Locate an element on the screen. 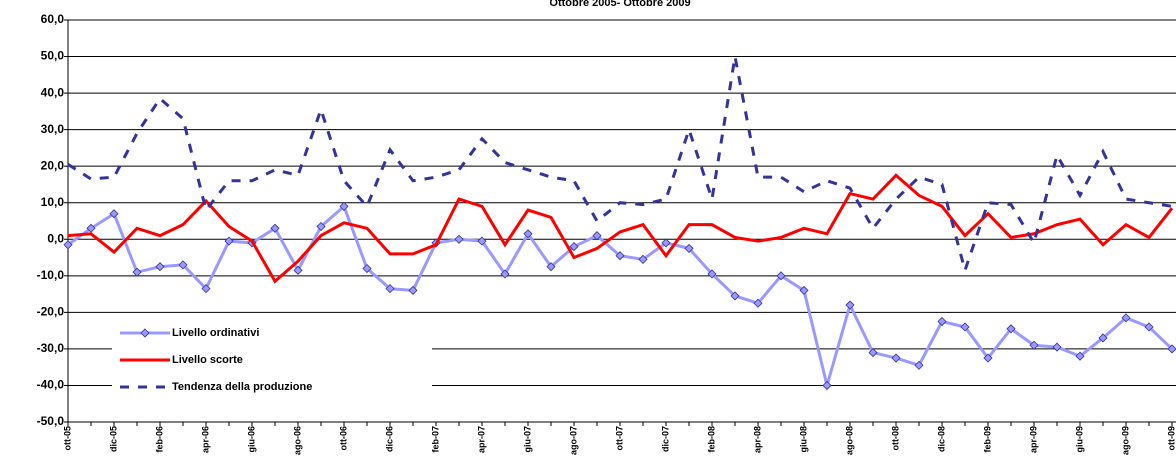  y-tick-label: -50,0 is located at coordinates (51, 421).